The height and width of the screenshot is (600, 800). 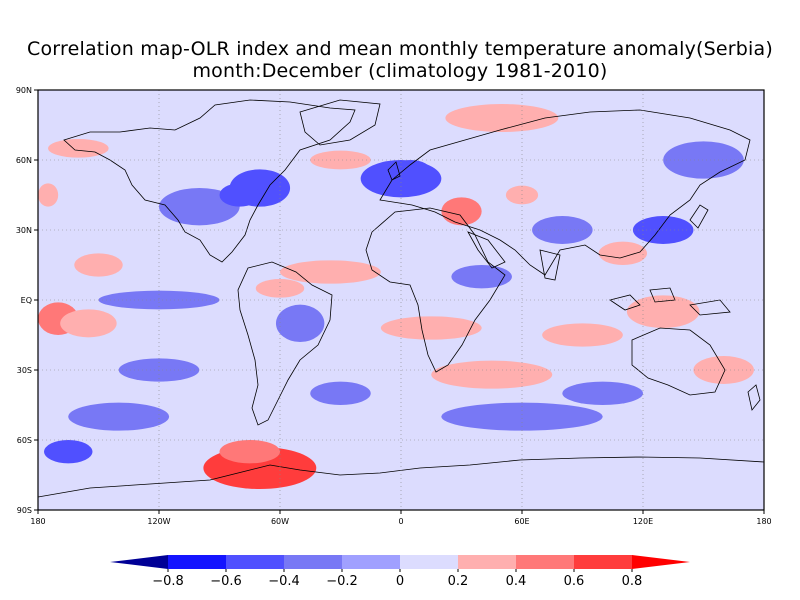 I want to click on lat-tick-label: 30N, so click(x=24, y=230).